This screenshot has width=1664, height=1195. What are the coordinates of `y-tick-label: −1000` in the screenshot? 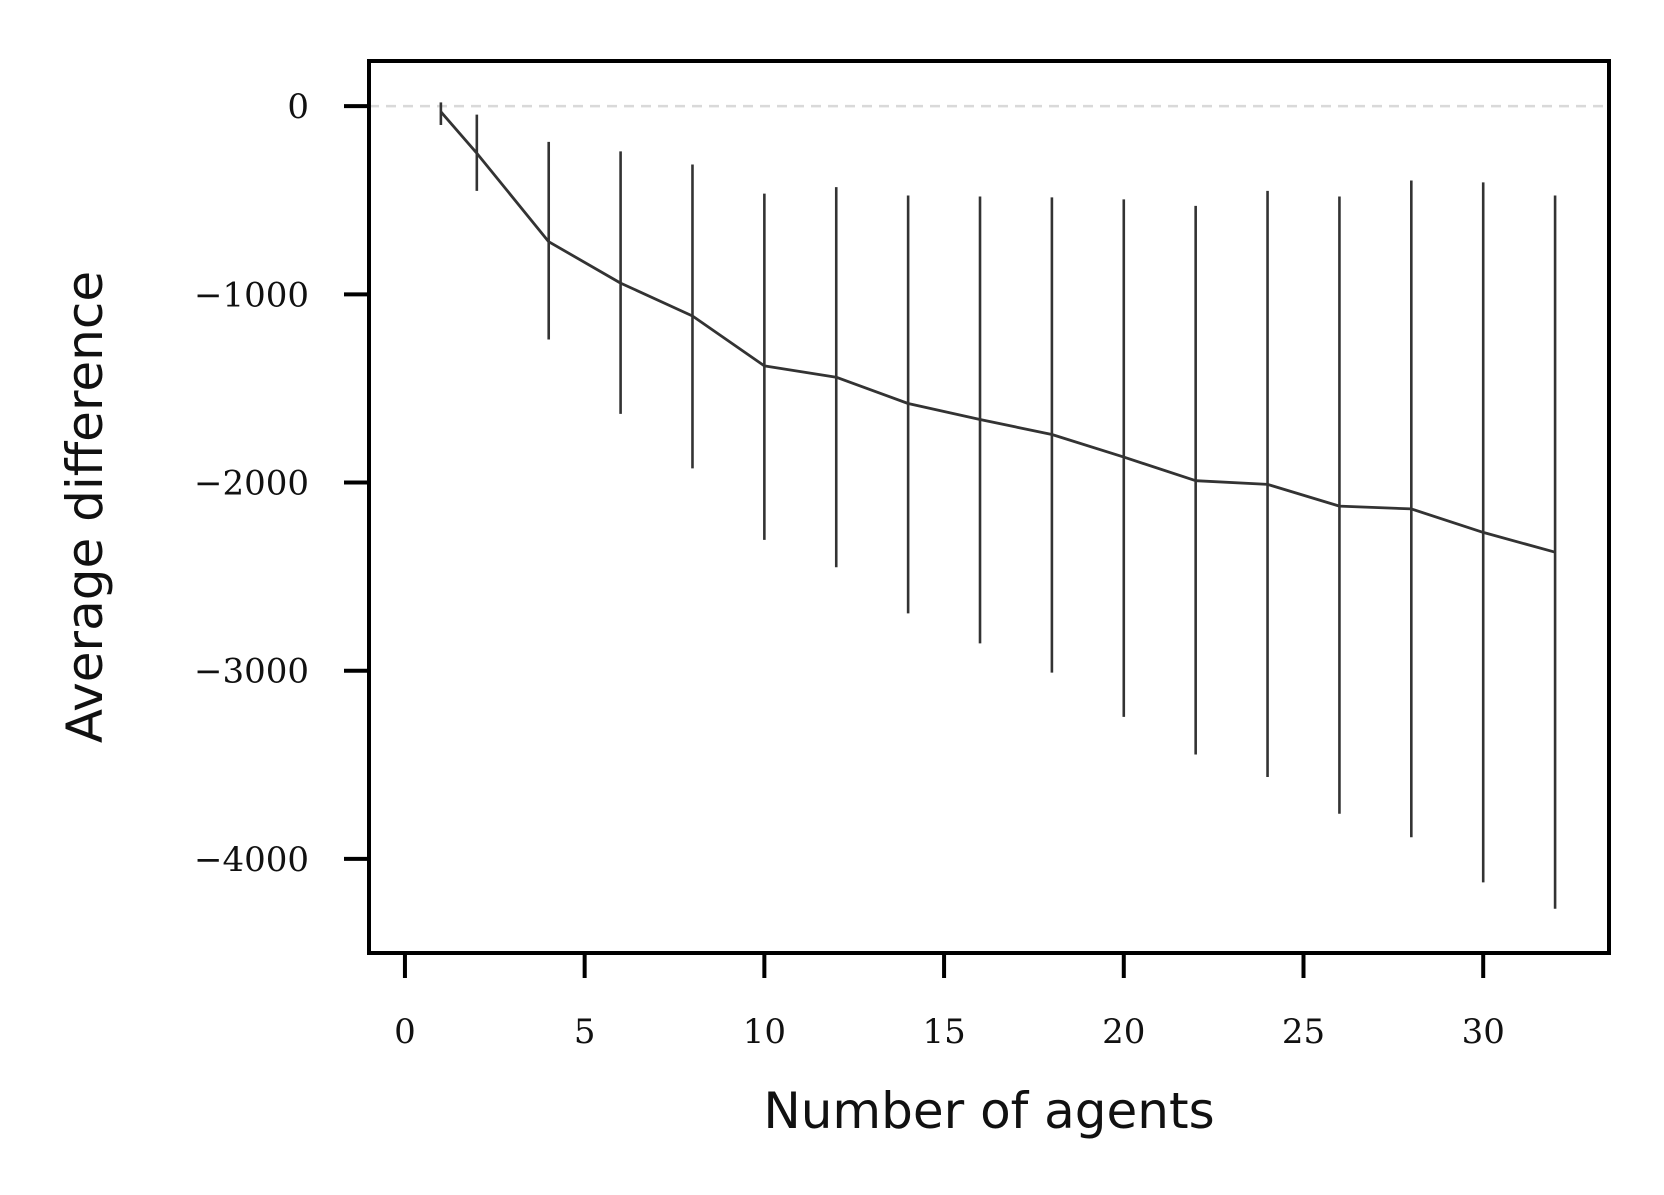 It's located at (251, 295).